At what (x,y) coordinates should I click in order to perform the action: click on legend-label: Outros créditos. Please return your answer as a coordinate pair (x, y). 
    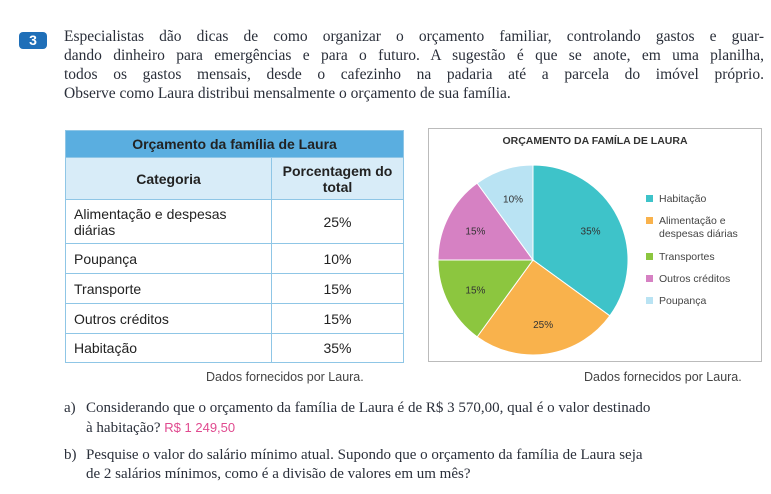
    Looking at the image, I should click on (694, 279).